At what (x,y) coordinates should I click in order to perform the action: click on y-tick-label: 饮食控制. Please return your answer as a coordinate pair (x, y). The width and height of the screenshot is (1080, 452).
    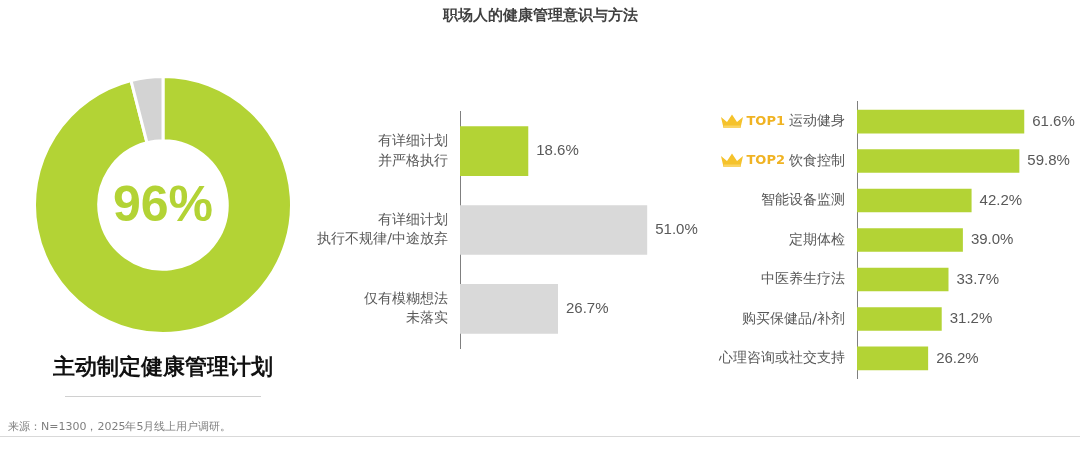
    Looking at the image, I should click on (816, 159).